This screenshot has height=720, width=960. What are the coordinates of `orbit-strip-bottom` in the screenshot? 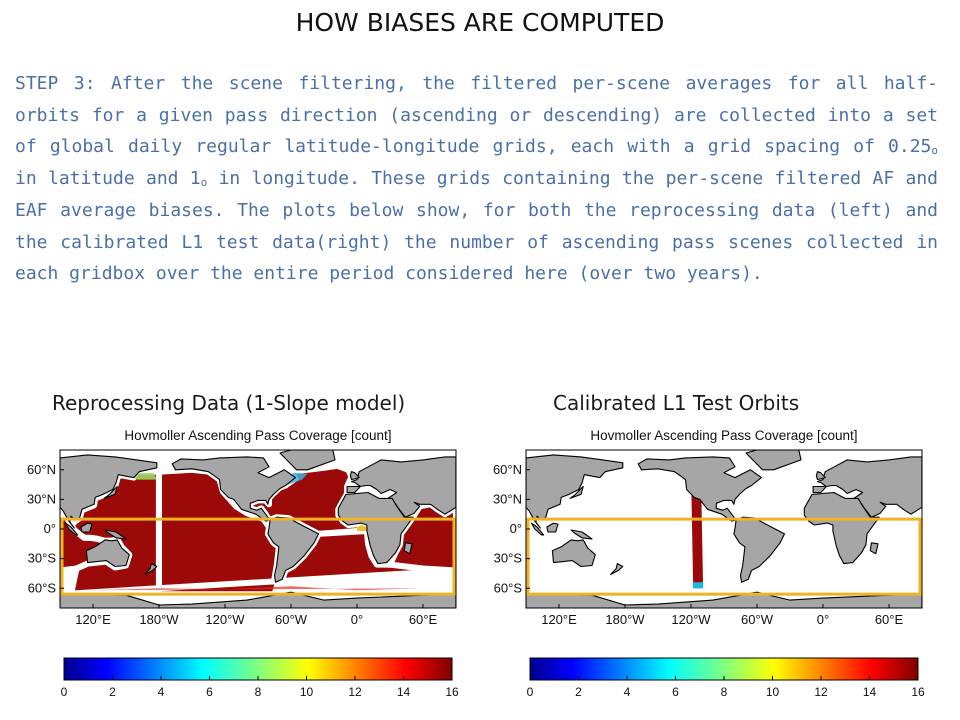 It's located at (698, 585).